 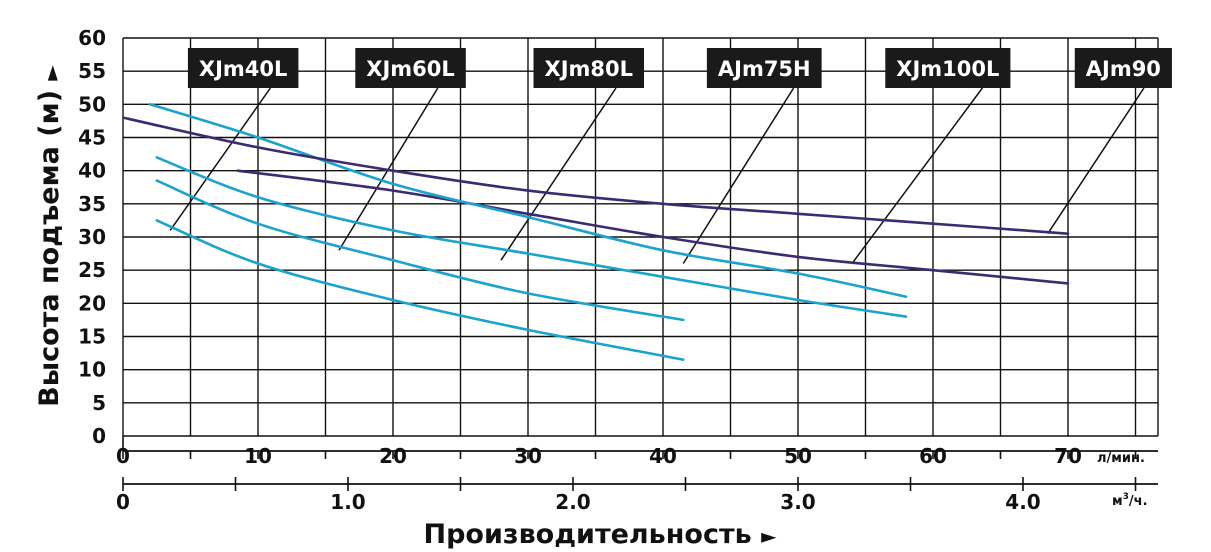 I want to click on y-tick-label: 10, so click(x=92, y=370).